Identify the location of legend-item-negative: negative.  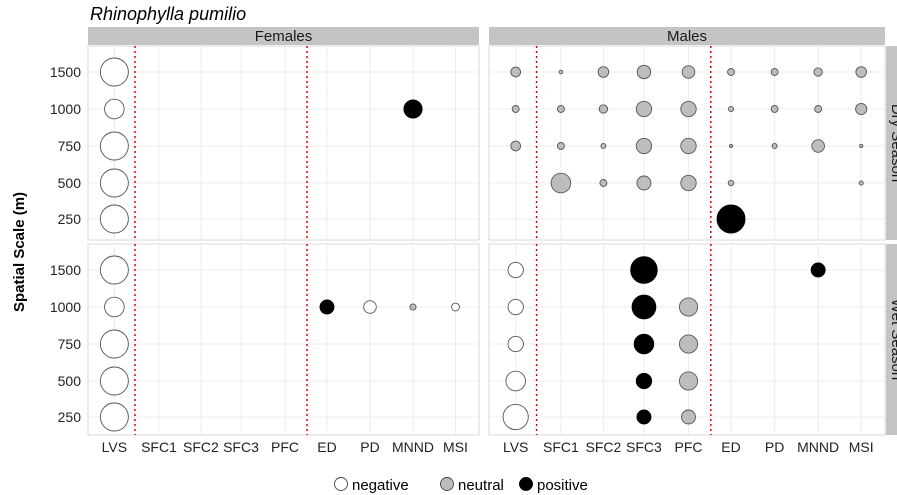
(371, 485).